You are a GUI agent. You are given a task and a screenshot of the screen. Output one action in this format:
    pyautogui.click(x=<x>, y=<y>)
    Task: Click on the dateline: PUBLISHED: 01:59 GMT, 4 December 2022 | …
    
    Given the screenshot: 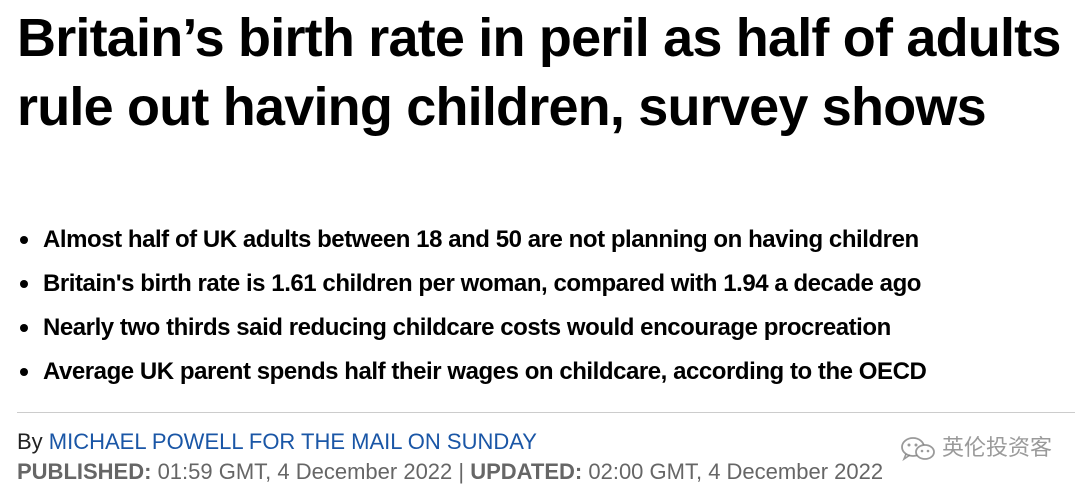 What is the action you would take?
    pyautogui.click(x=450, y=472)
    